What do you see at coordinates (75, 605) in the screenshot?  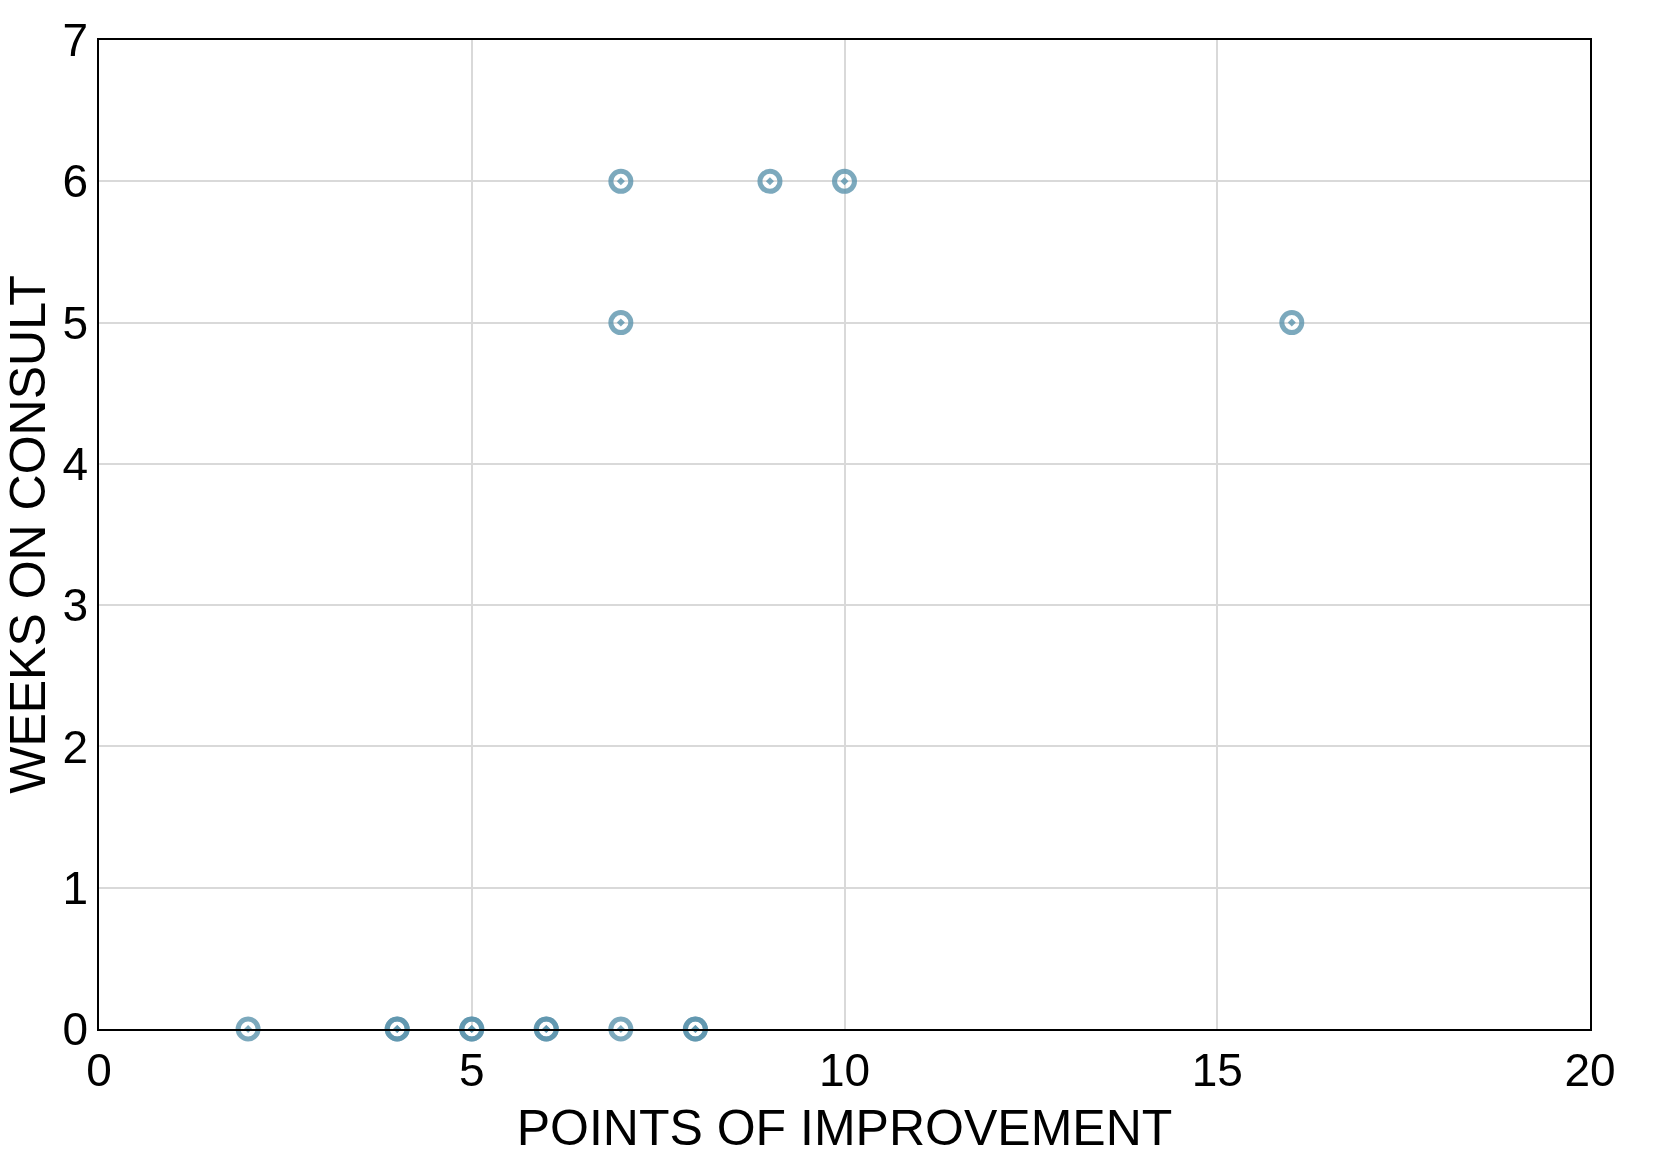 I see `y-tick-label: 3` at bounding box center [75, 605].